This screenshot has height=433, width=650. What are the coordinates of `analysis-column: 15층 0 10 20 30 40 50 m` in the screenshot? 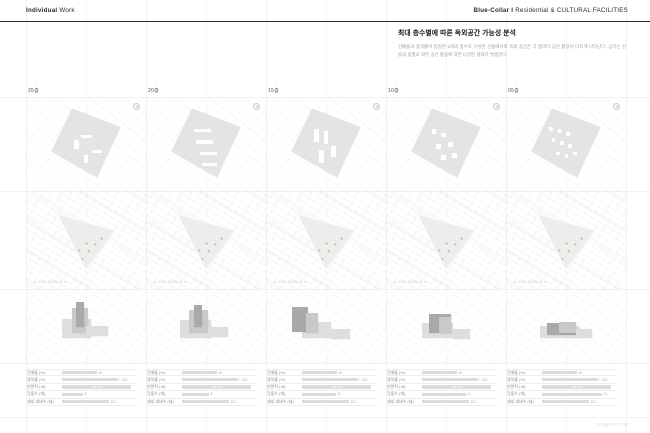 It's located at (326, 251).